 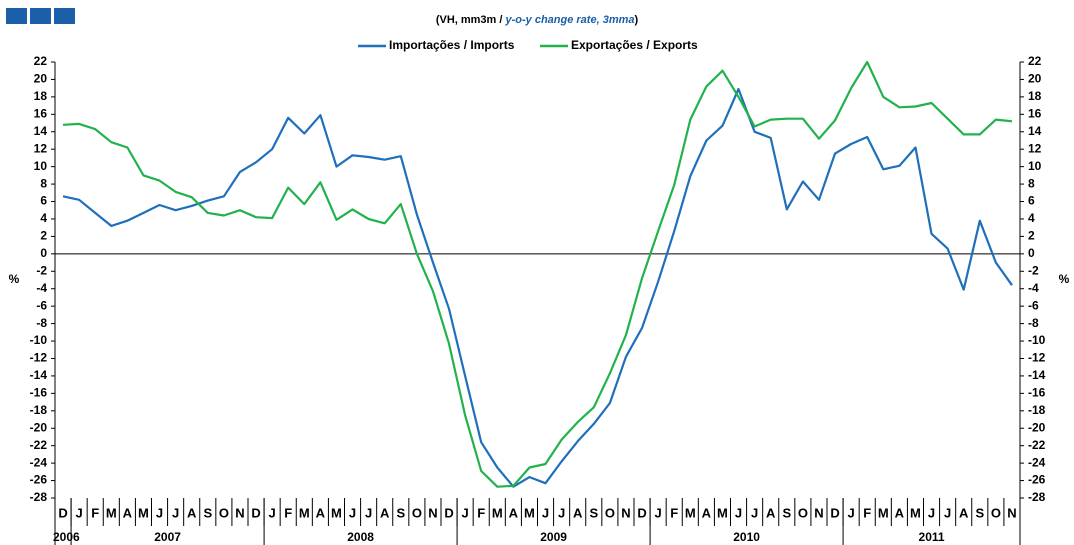 What do you see at coordinates (41, 79) in the screenshot?
I see `y-tick-label: 20` at bounding box center [41, 79].